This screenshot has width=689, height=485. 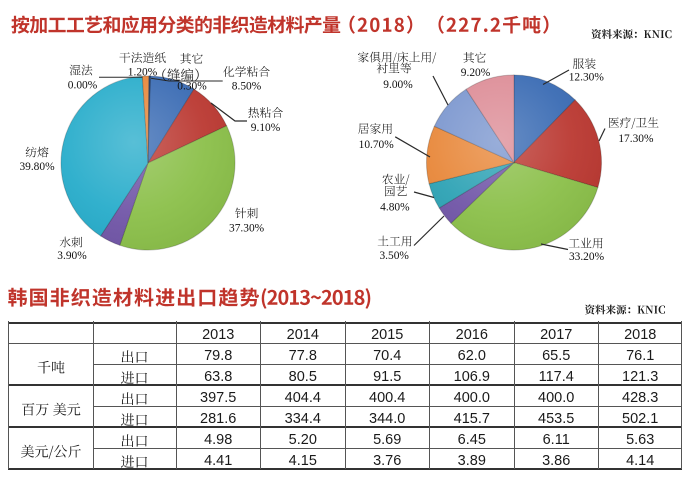 What do you see at coordinates (218, 398) in the screenshot?
I see `svg-text: 397.5` at bounding box center [218, 398].